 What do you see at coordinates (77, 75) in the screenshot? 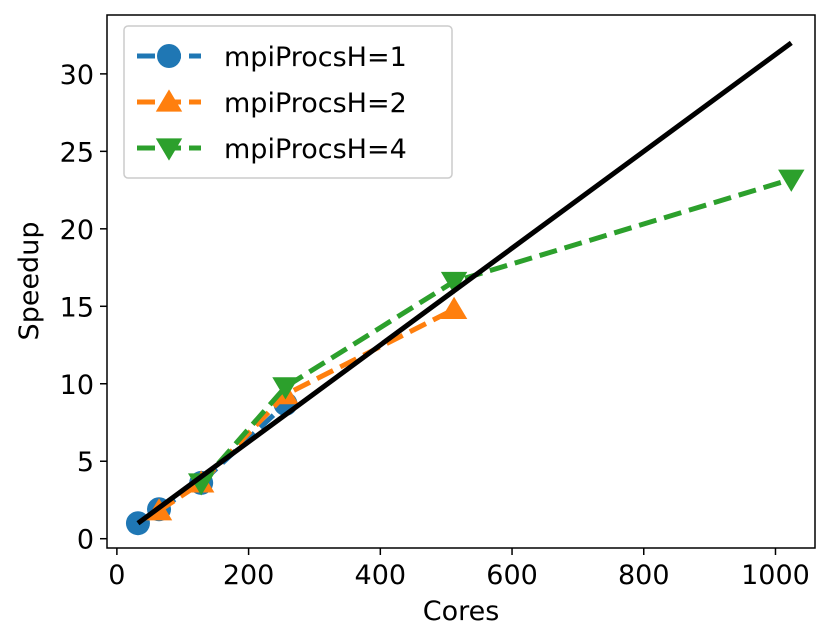
I see `y-tick-label: 30` at bounding box center [77, 75].